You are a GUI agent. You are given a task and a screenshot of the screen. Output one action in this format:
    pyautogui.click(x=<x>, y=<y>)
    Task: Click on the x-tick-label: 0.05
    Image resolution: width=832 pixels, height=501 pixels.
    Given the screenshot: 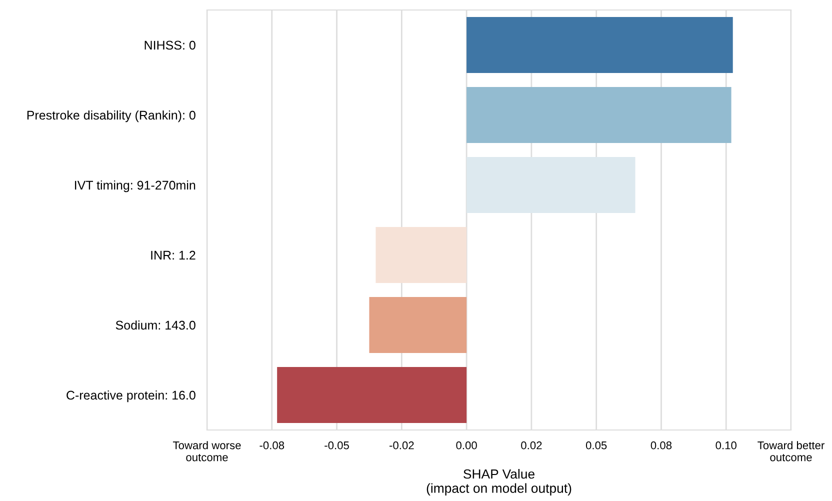 What is the action you would take?
    pyautogui.click(x=596, y=445)
    